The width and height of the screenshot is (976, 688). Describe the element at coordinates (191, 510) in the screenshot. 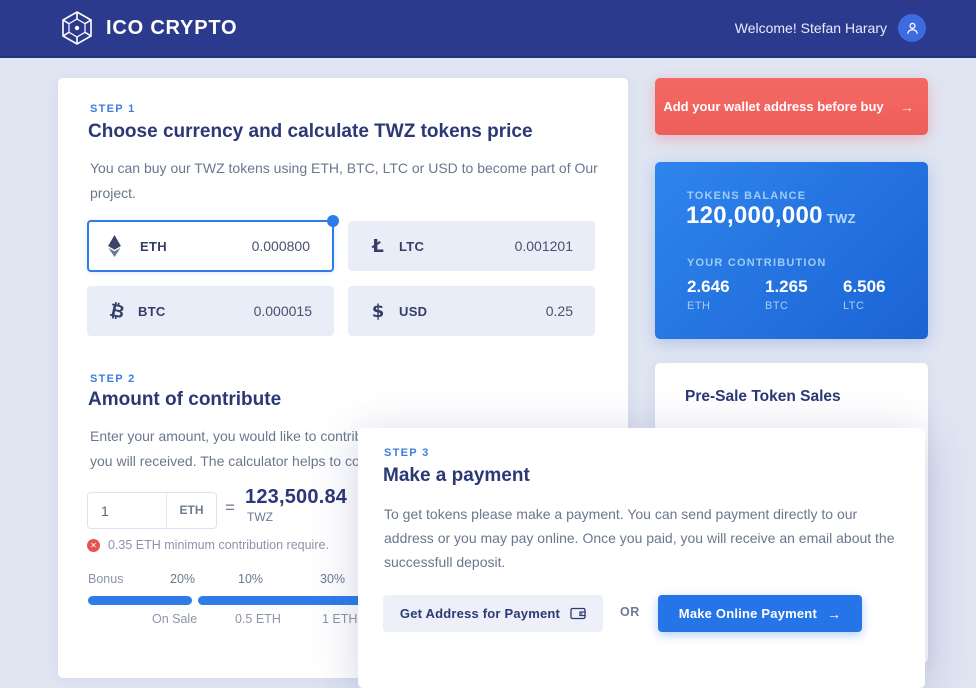

I see `amount-unit-label: ETH` at that location.